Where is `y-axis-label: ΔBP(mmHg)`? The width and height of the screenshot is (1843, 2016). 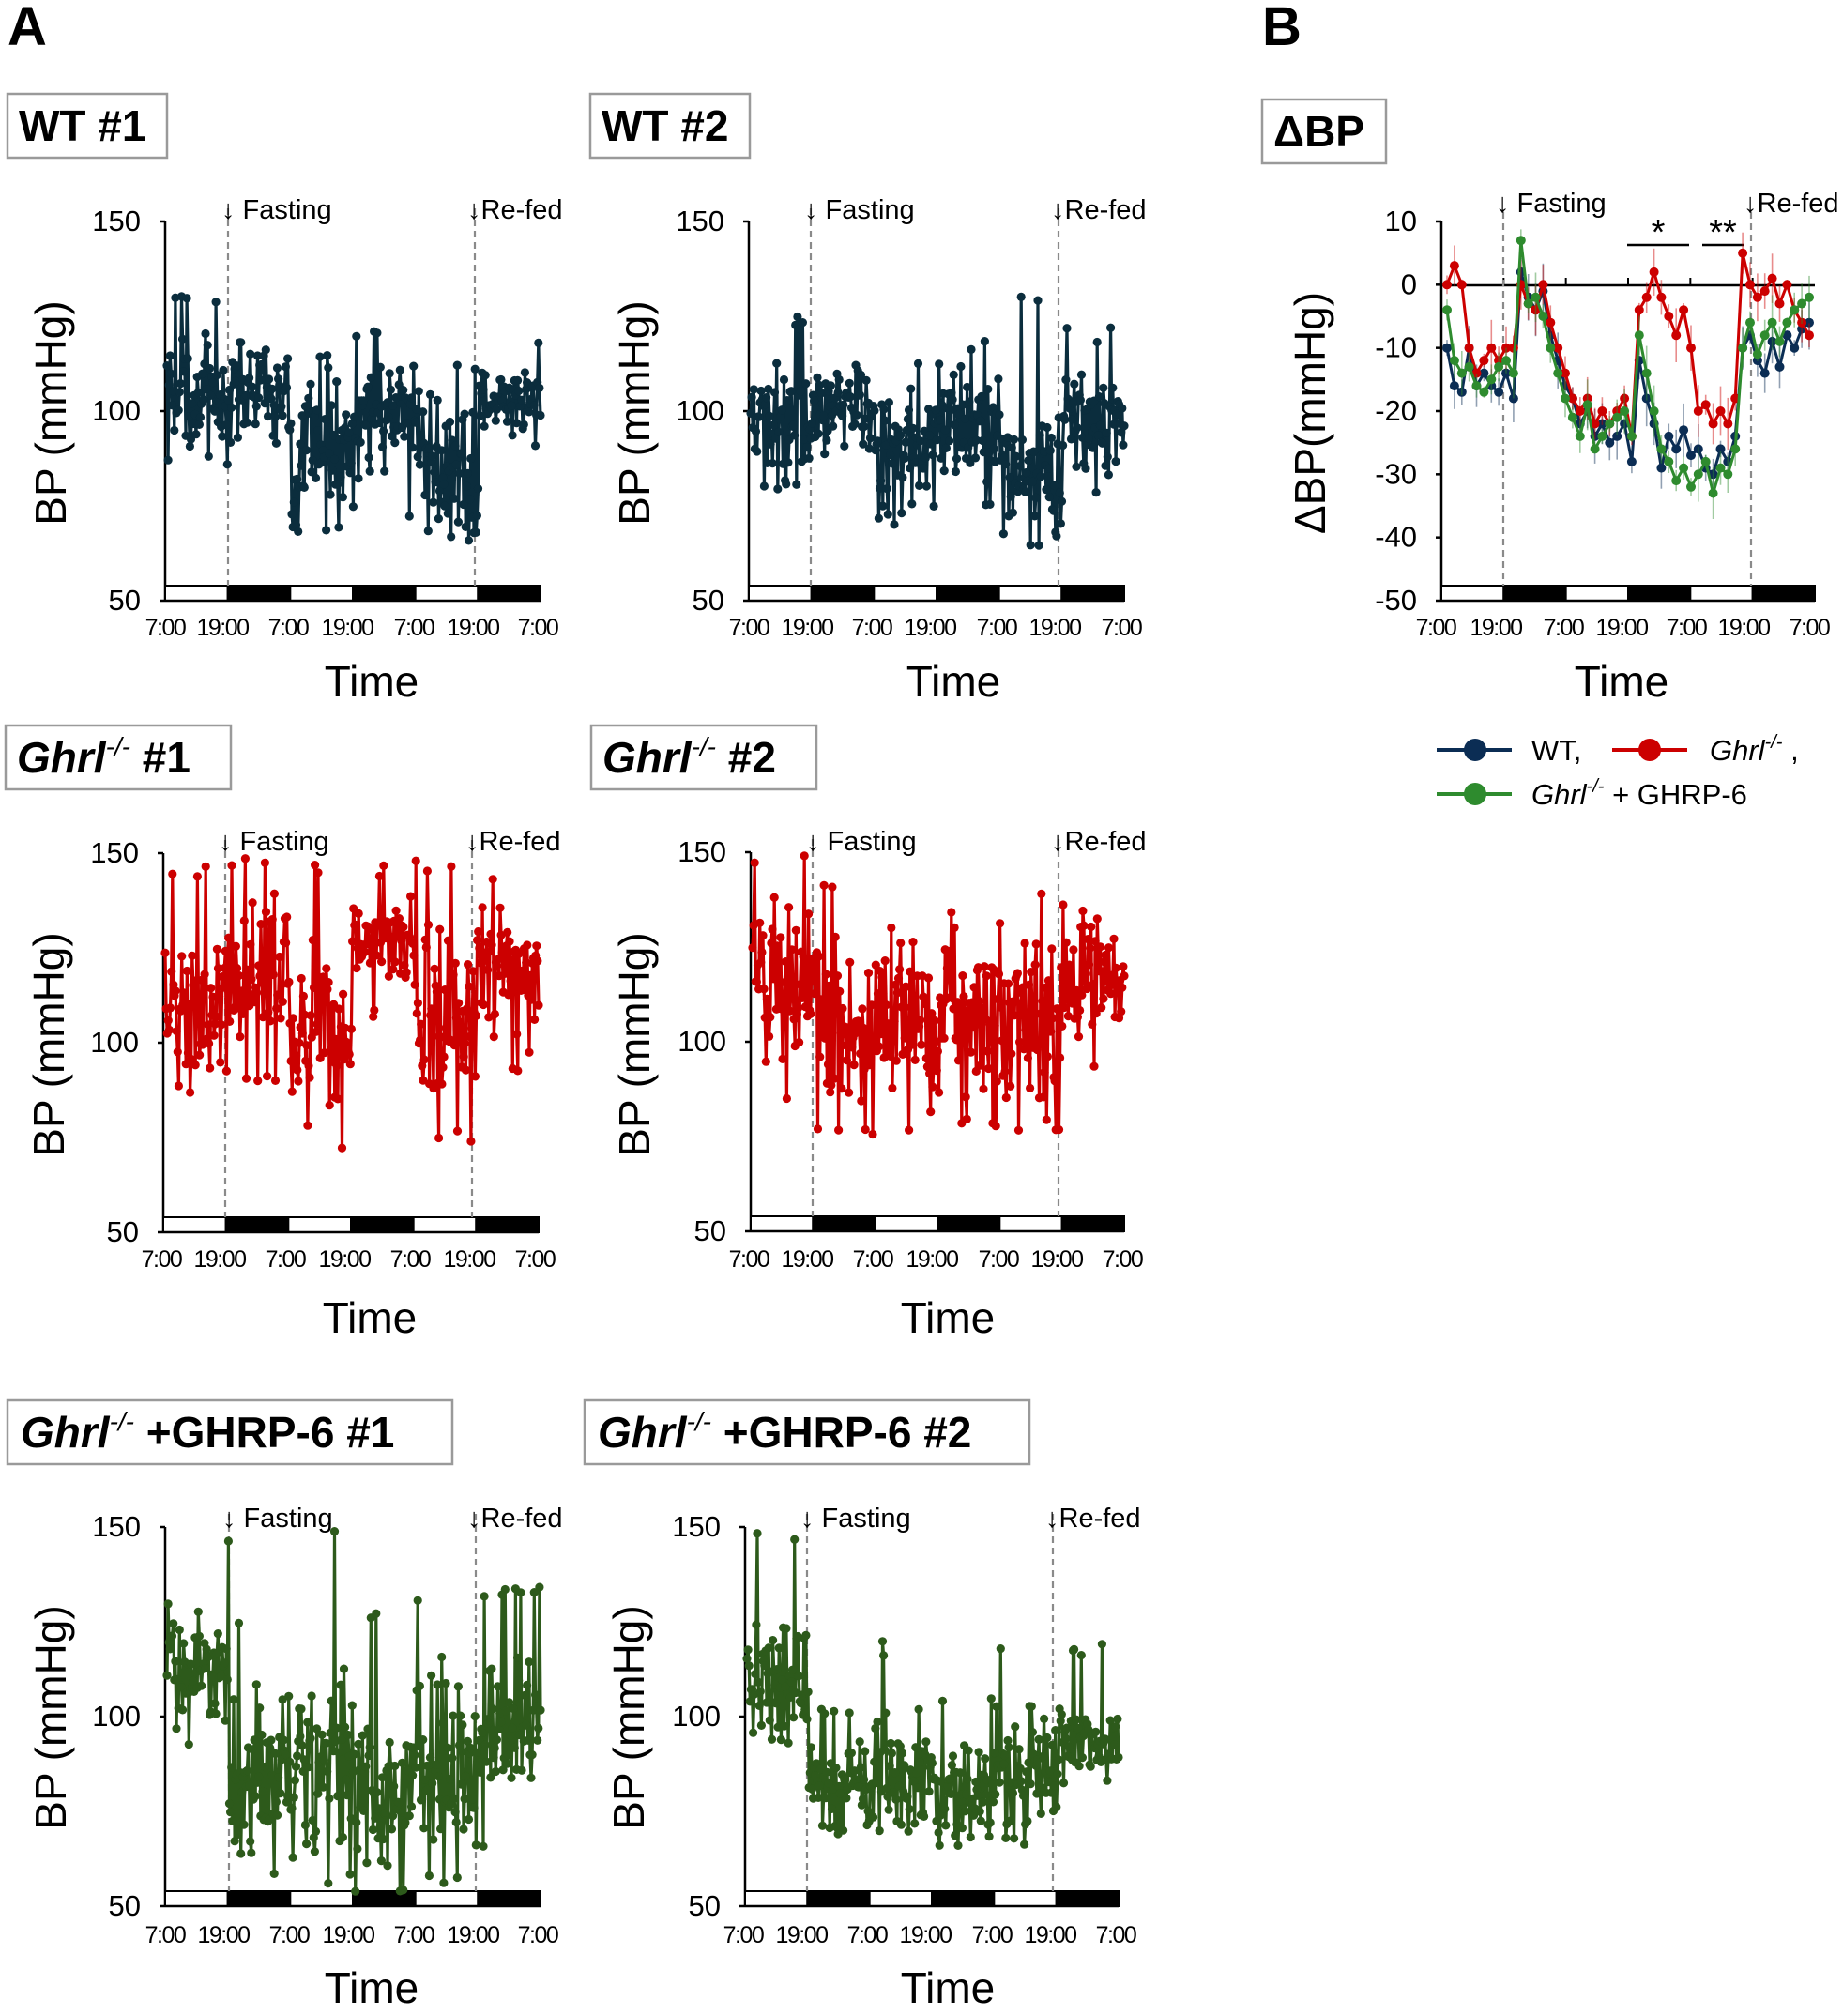 y-axis-label: ΔBP(mmHg) is located at coordinates (1310, 413).